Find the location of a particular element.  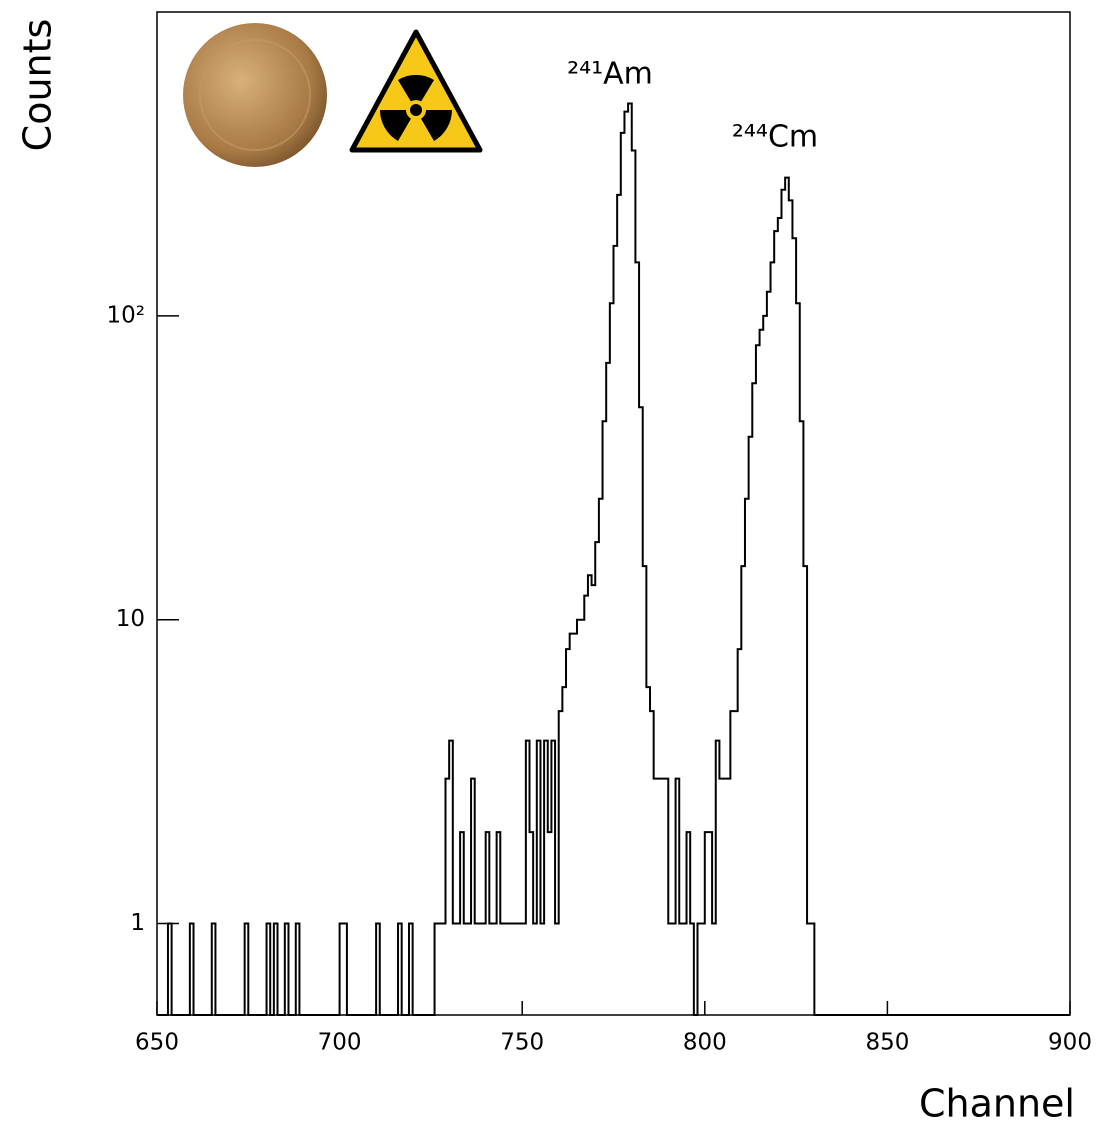

x-tick-label: 850 is located at coordinates (887, 1043).